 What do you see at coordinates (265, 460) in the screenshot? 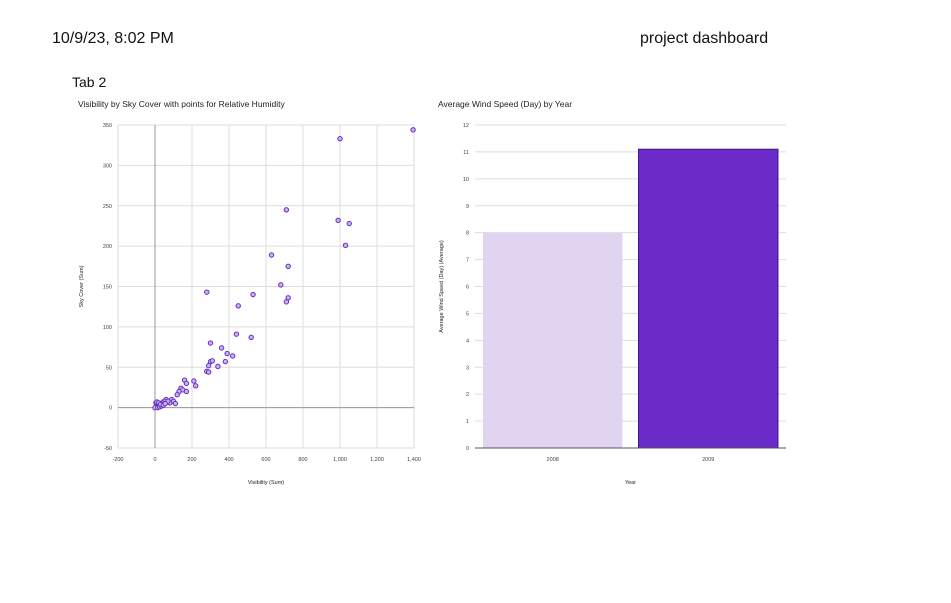
I see `scatter-x-tick-label: 600` at bounding box center [265, 460].